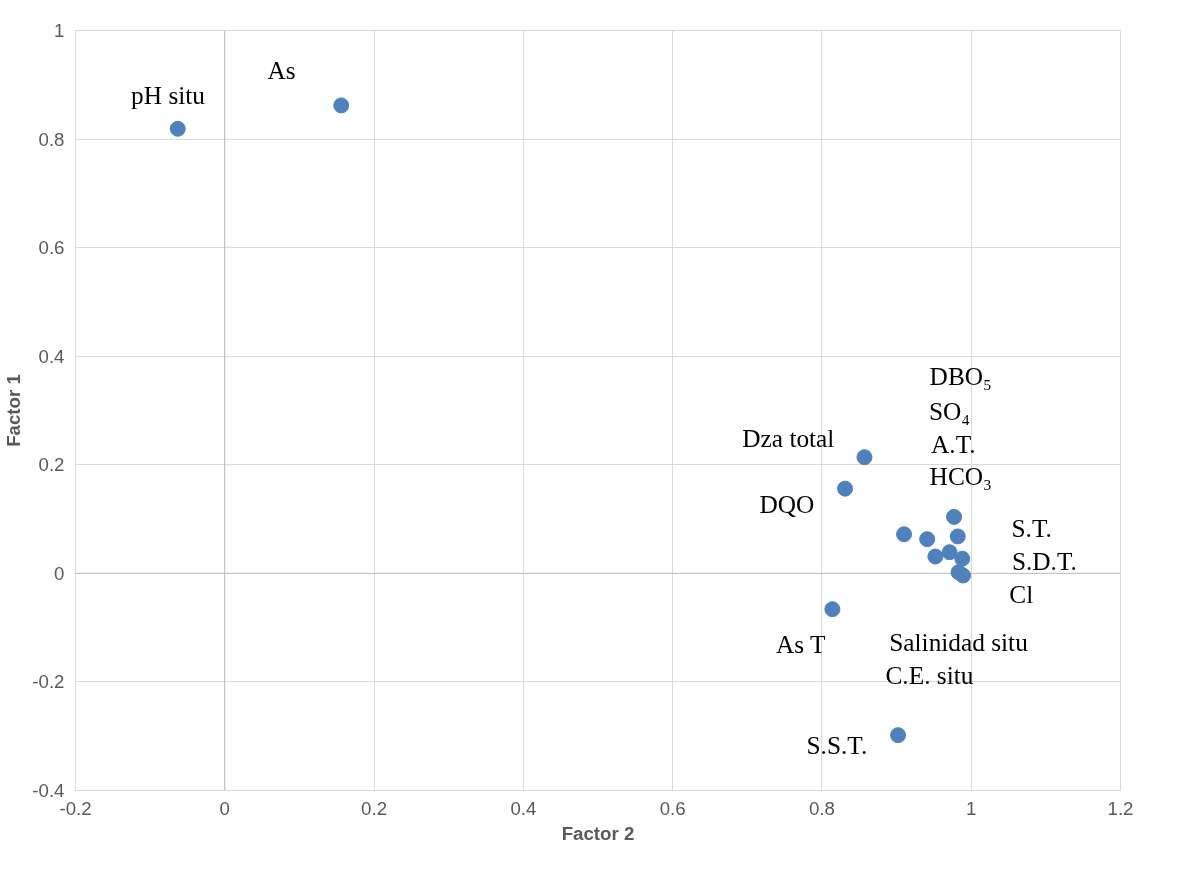 This screenshot has height=882, width=1190. I want to click on y-axis-title: Factor 1, so click(14, 410).